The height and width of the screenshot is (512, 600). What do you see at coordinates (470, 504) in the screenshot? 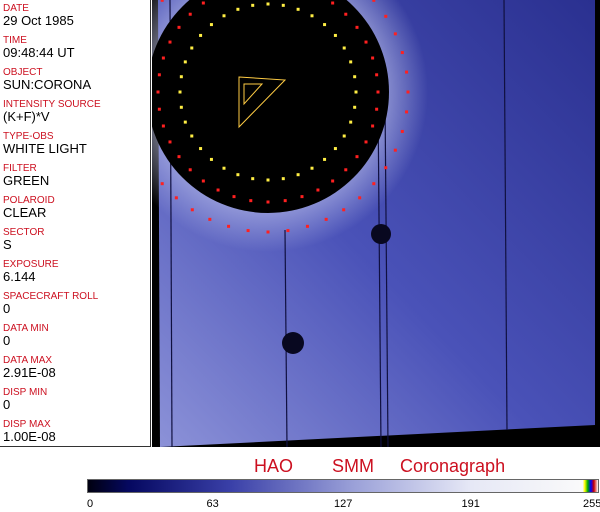
I see `colorbar-tick-label: 191` at bounding box center [470, 504].